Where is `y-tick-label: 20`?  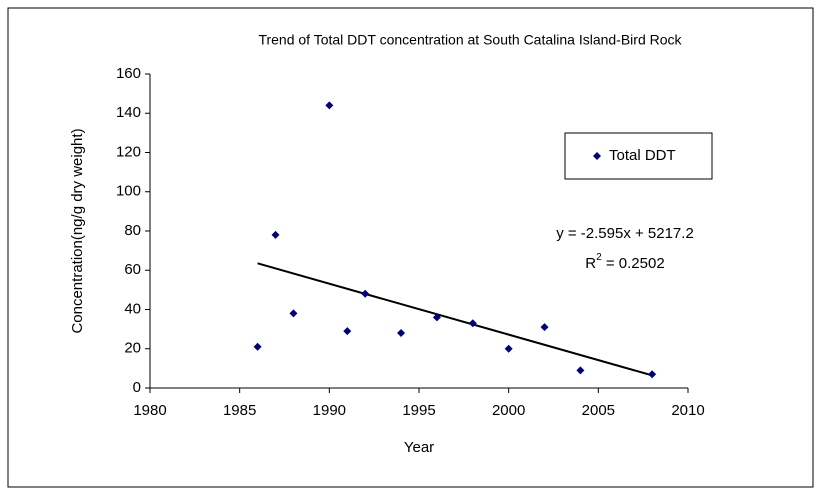
y-tick-label: 20 is located at coordinates (132, 348).